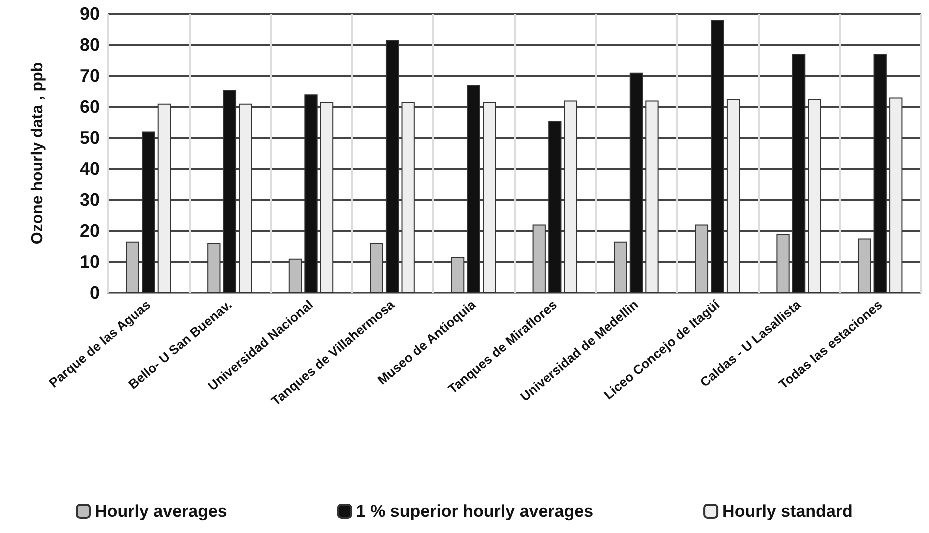  Describe the element at coordinates (90, 138) in the screenshot. I see `y-tick-label: 50` at that location.